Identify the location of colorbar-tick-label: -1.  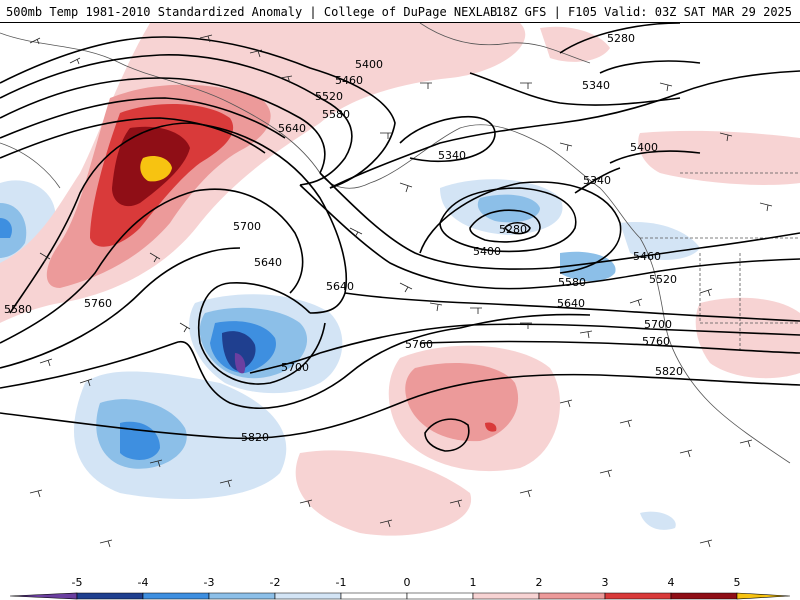
(341, 582).